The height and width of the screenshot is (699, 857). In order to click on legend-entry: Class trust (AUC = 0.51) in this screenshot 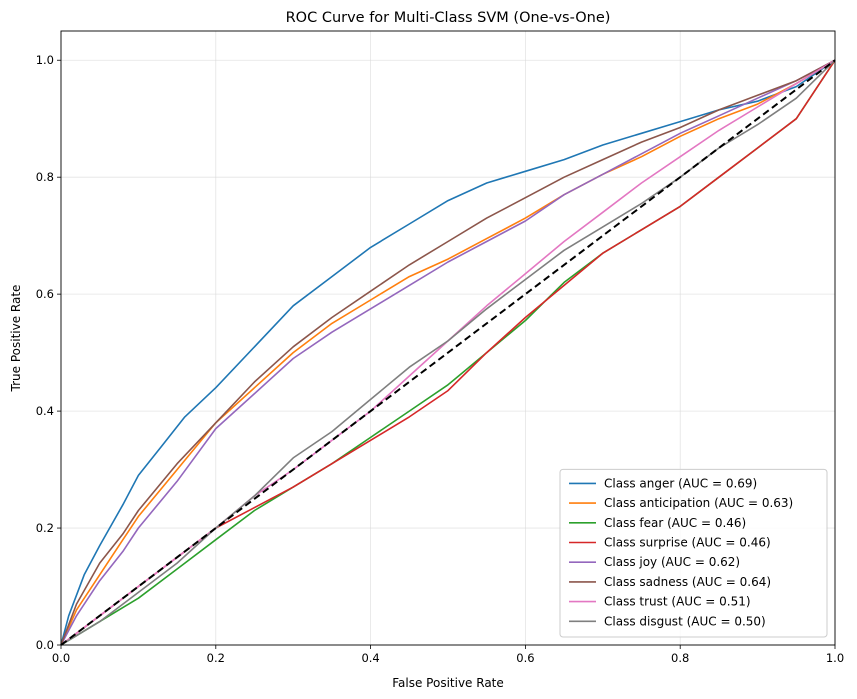, I will do `click(677, 602)`.